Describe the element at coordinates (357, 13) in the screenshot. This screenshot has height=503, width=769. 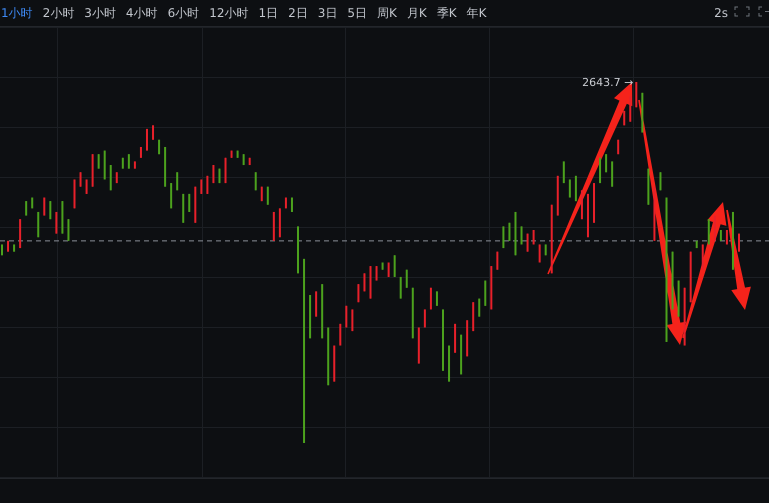
I see `text: 5日` at that location.